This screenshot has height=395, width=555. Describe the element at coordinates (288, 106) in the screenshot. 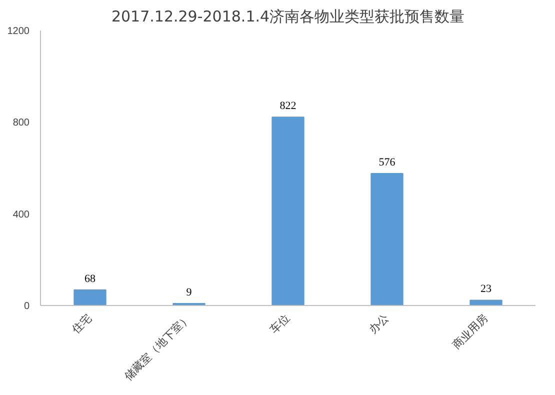

I see `data-label: 822` at that location.